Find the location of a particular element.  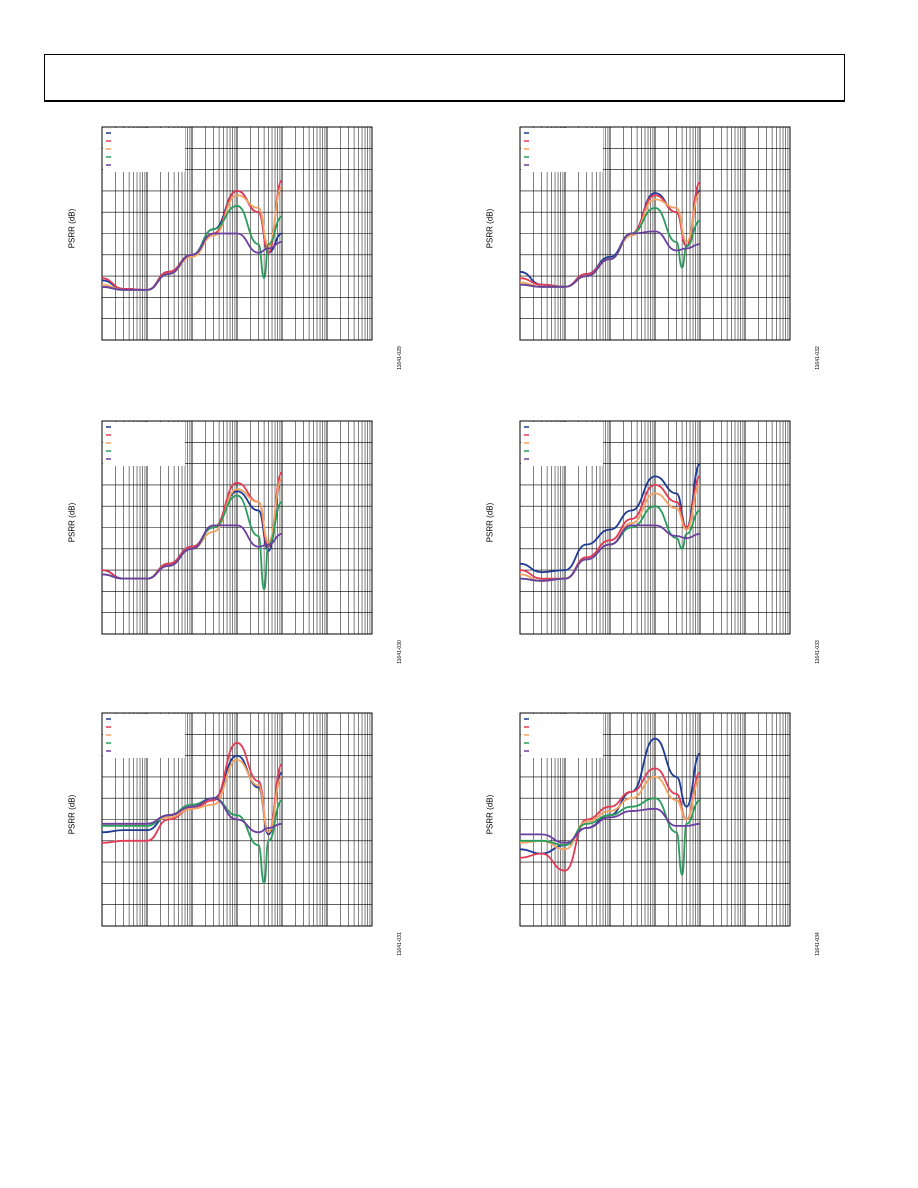

series-line-green is located at coordinates (610, 836).